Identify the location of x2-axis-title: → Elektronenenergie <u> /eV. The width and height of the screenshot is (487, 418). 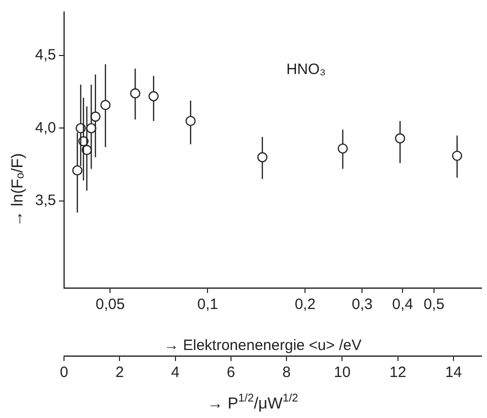
(263, 345).